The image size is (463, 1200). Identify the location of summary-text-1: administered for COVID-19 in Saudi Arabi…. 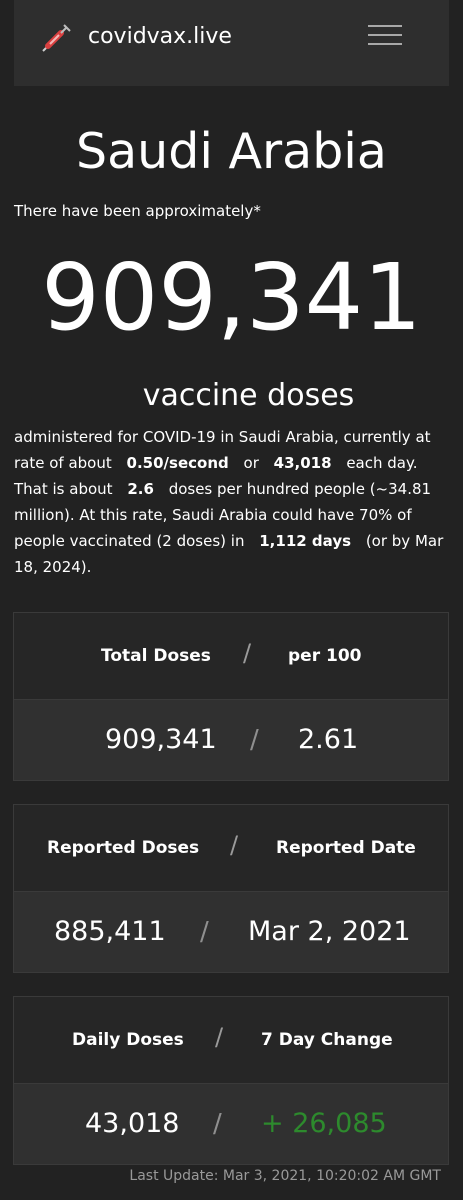
(222, 450).